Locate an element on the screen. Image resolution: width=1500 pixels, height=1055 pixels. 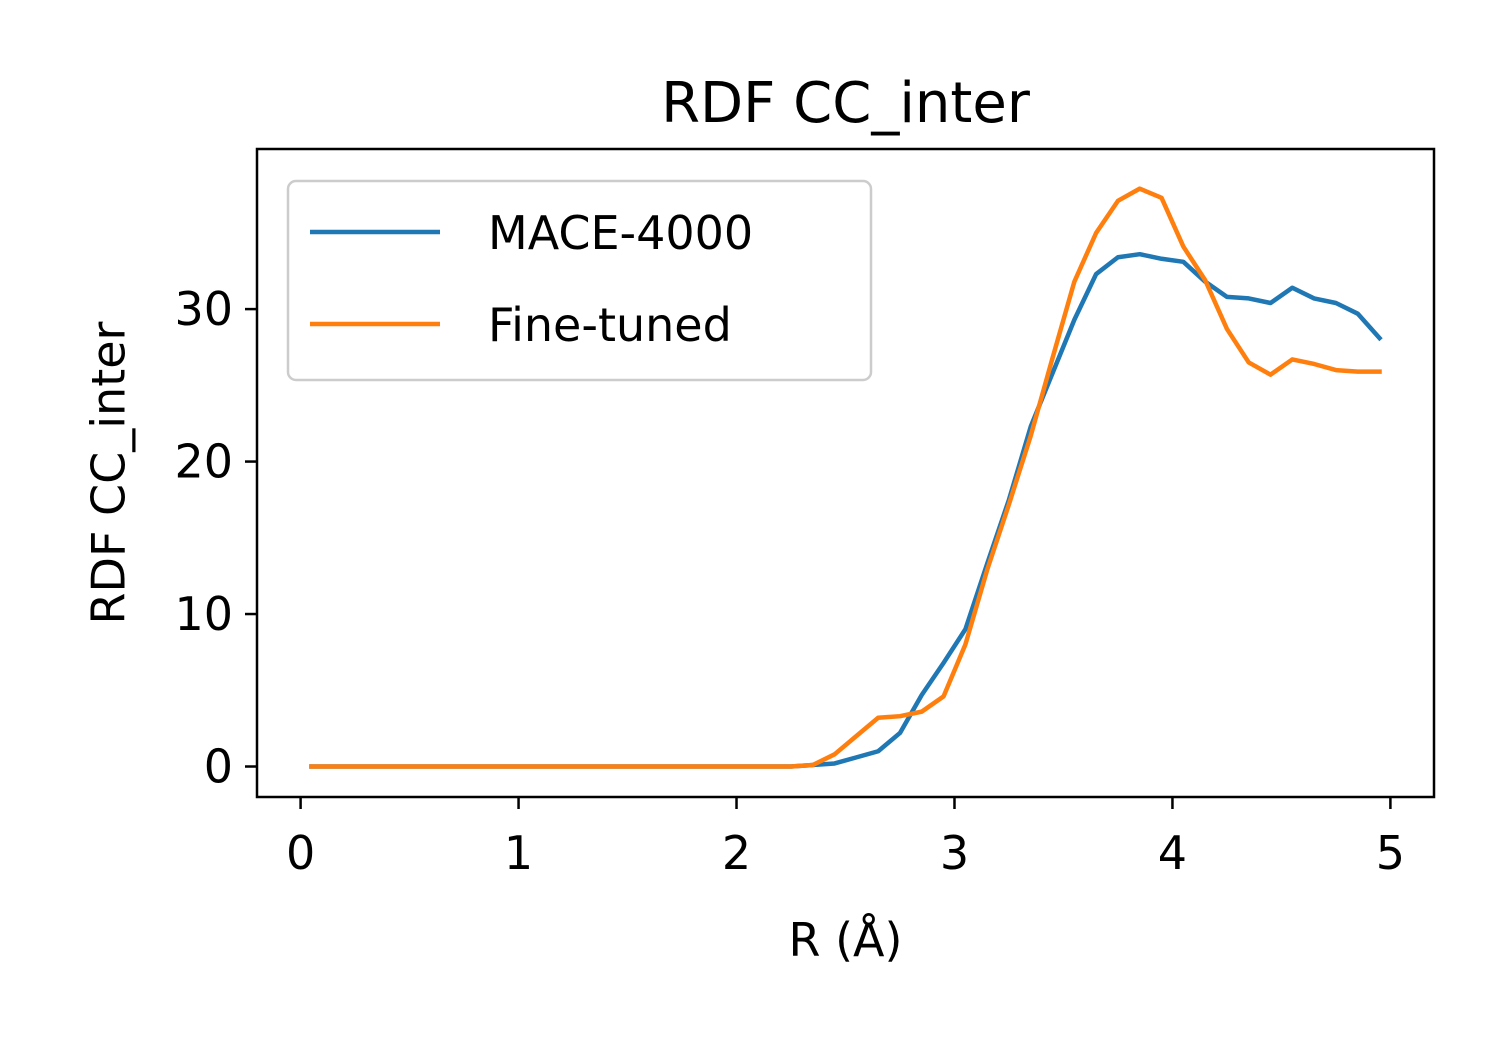
x-tick-label: 0 is located at coordinates (300, 853).